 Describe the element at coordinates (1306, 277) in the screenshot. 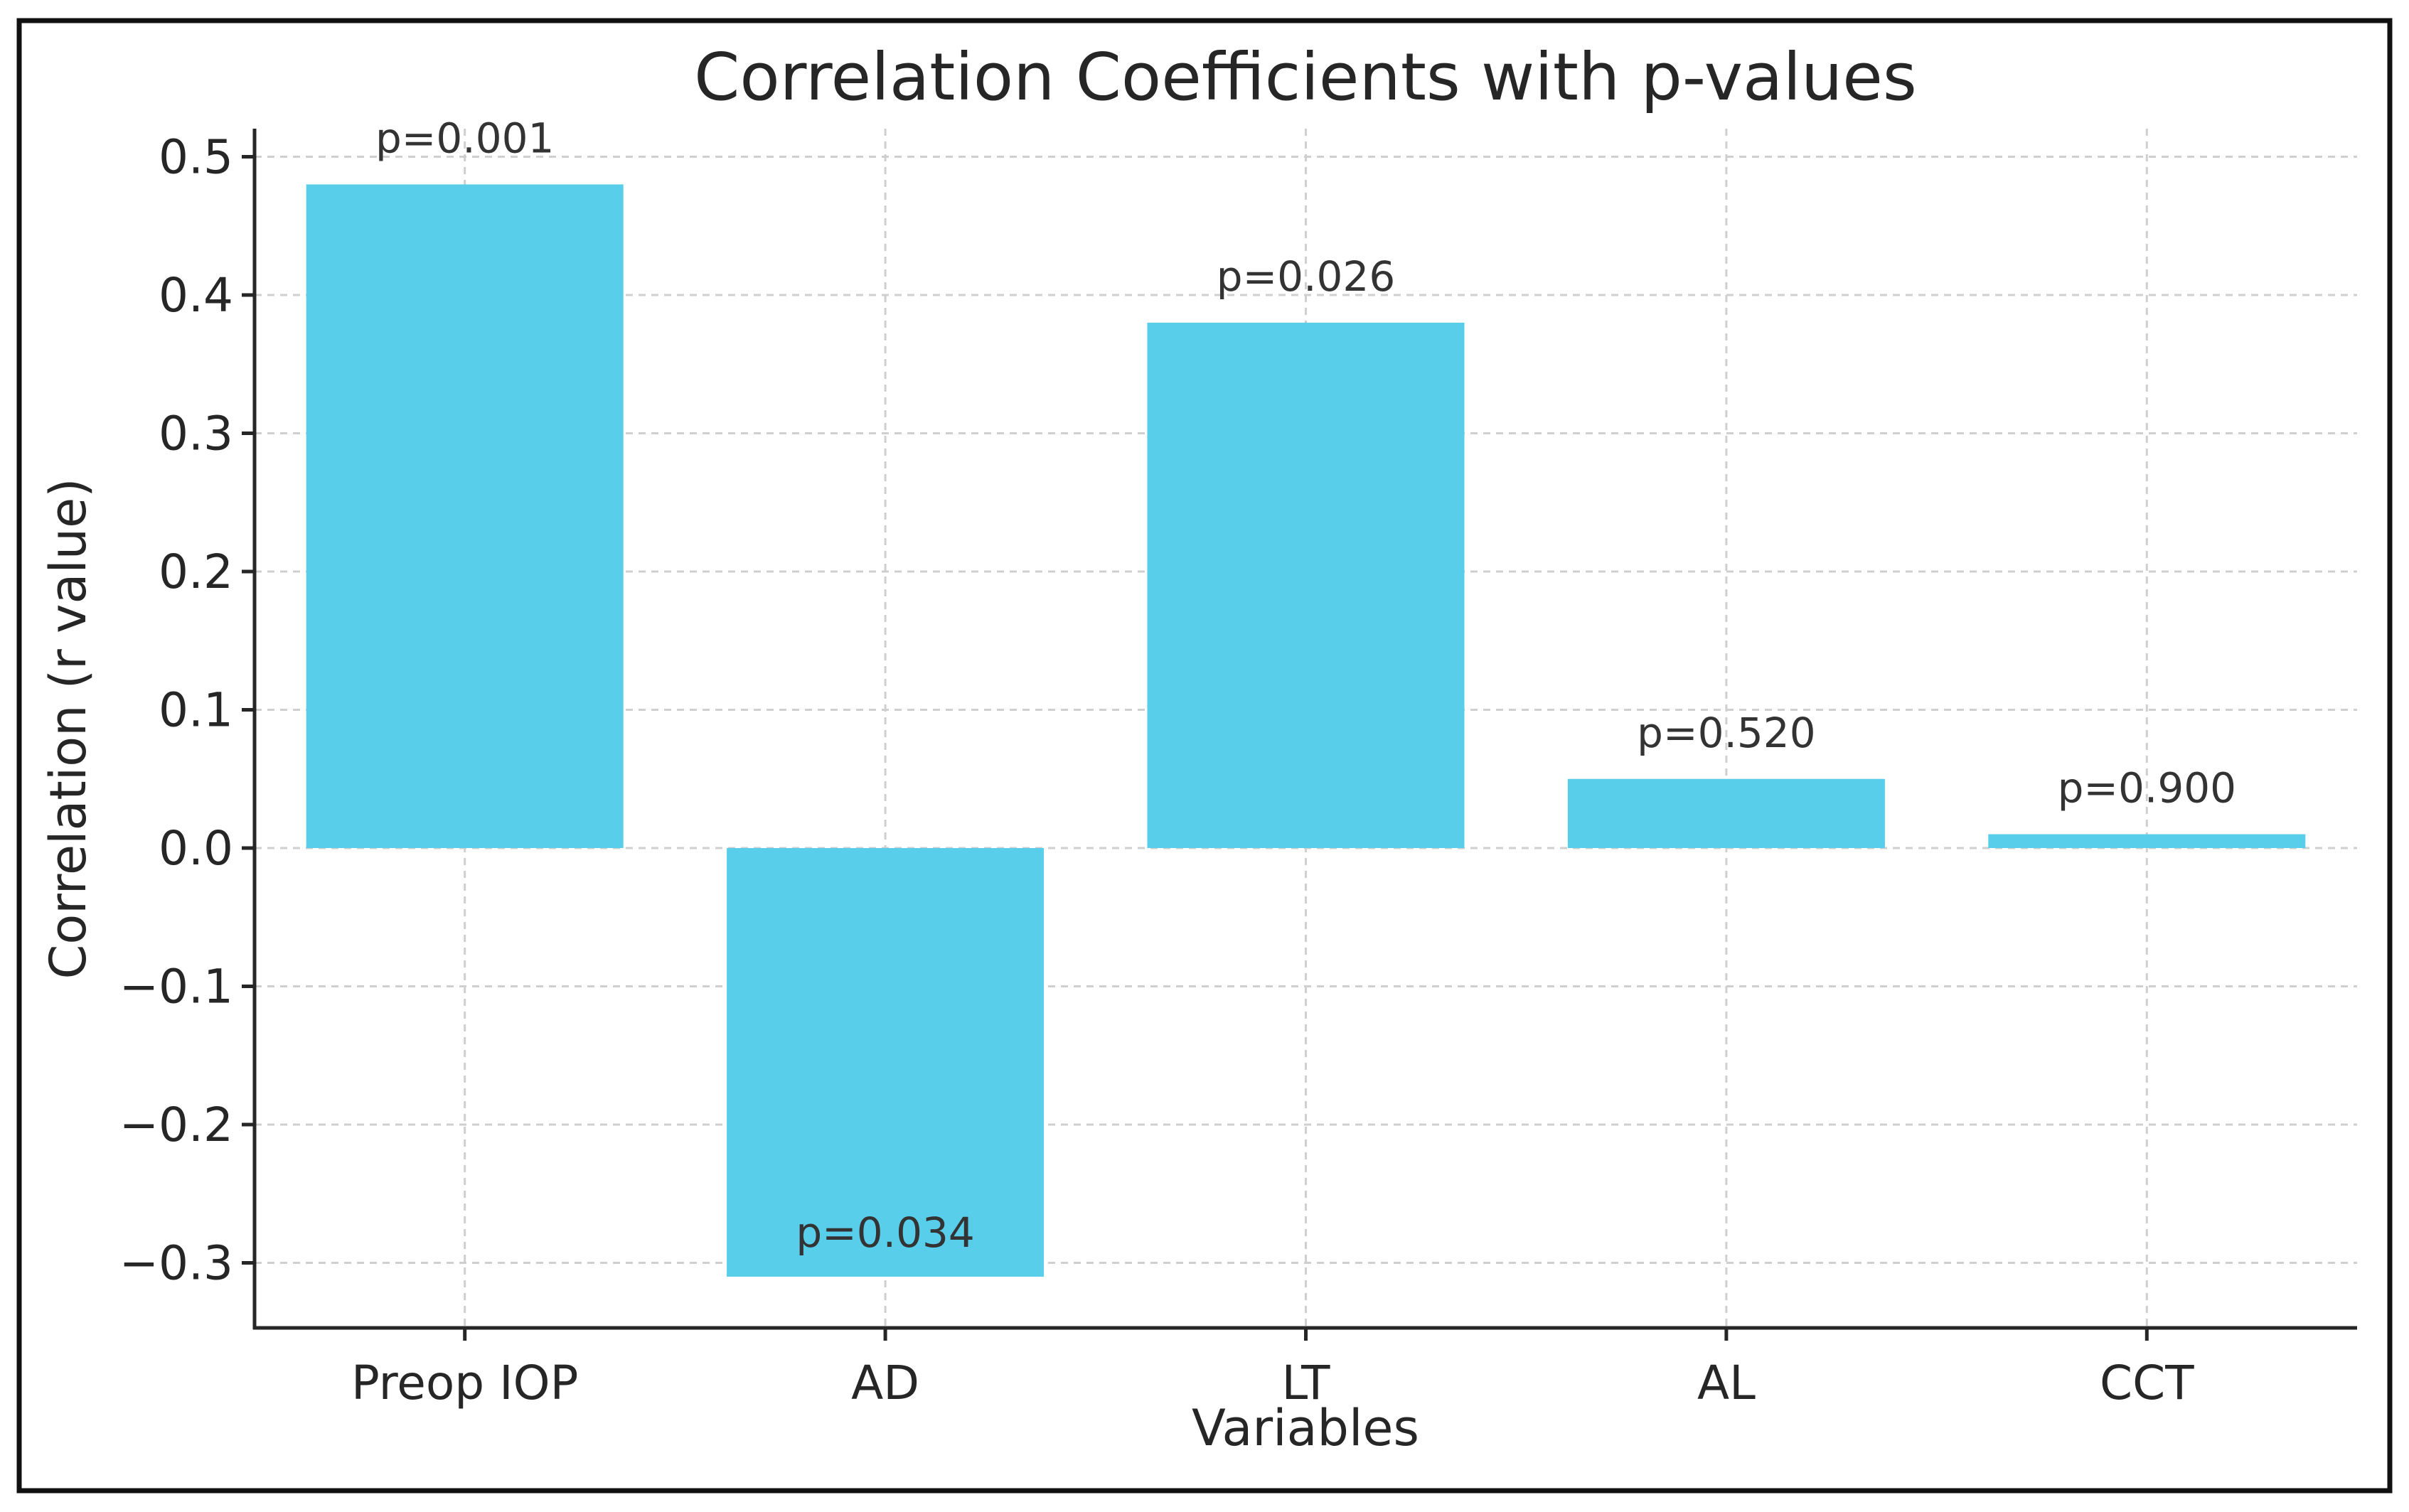

I see `p-value-label: p=0.026` at that location.